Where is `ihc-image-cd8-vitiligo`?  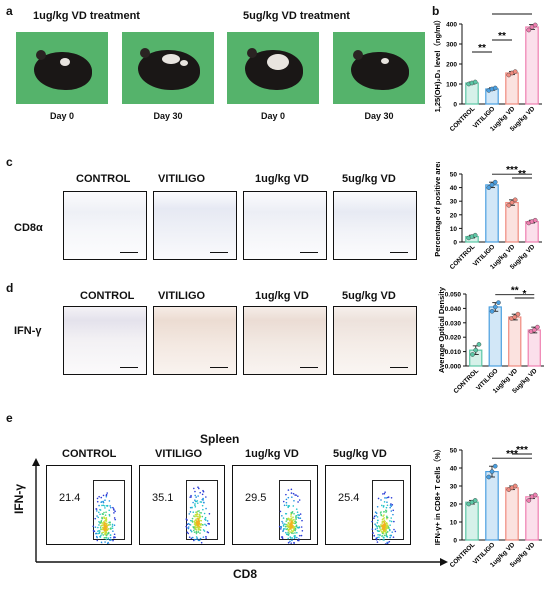
ihc-image-cd8-vitiligo is located at coordinates (195, 225).